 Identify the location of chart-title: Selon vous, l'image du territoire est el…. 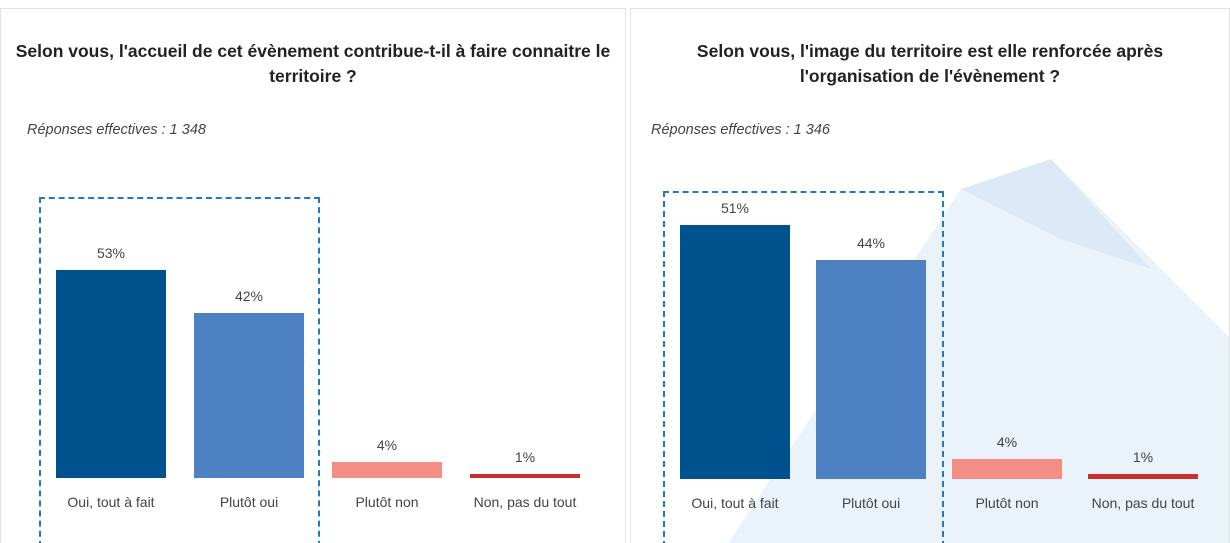
(930, 63).